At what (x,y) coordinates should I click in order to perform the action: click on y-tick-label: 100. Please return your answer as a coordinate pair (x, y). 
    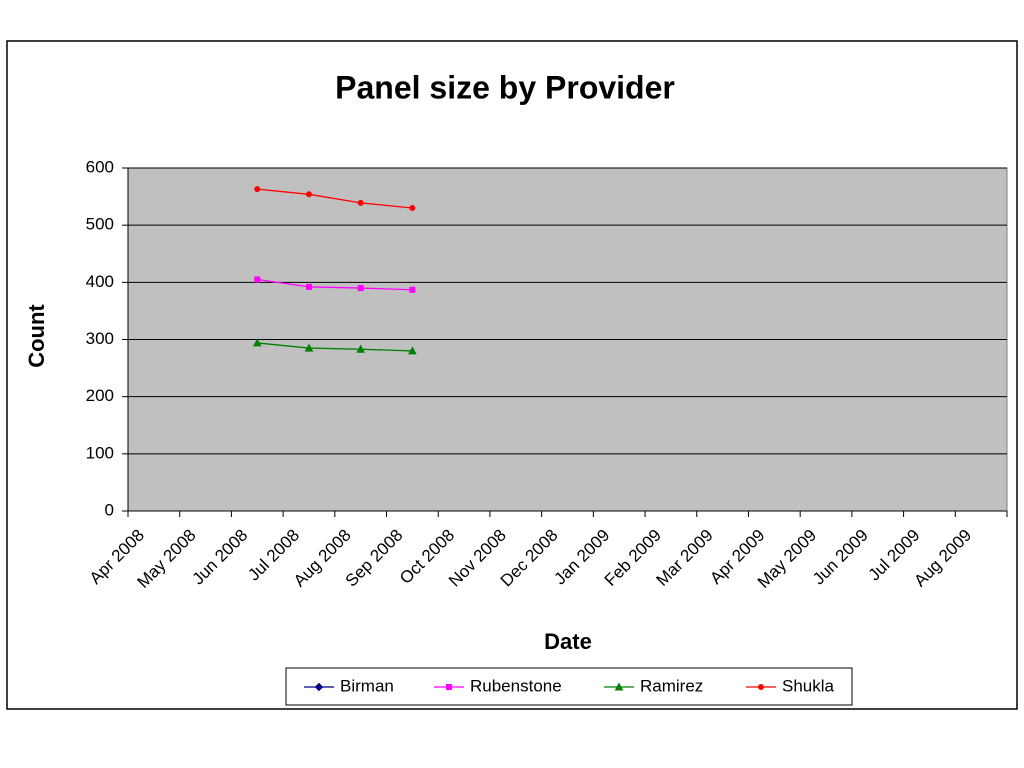
    Looking at the image, I should click on (100, 452).